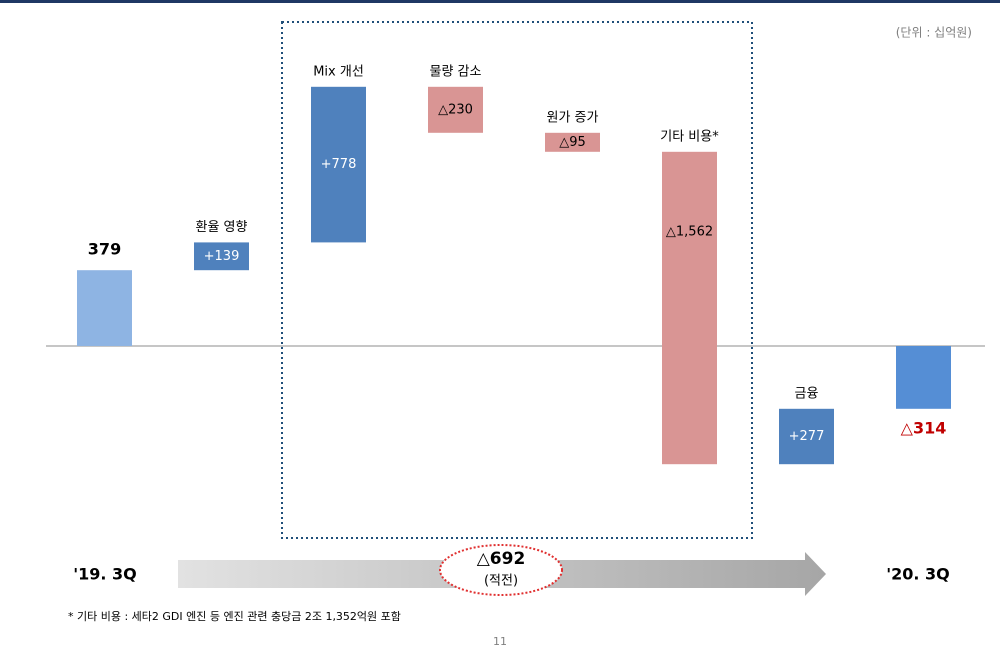  Describe the element at coordinates (104, 249) in the screenshot. I see `value-label: 379` at that location.